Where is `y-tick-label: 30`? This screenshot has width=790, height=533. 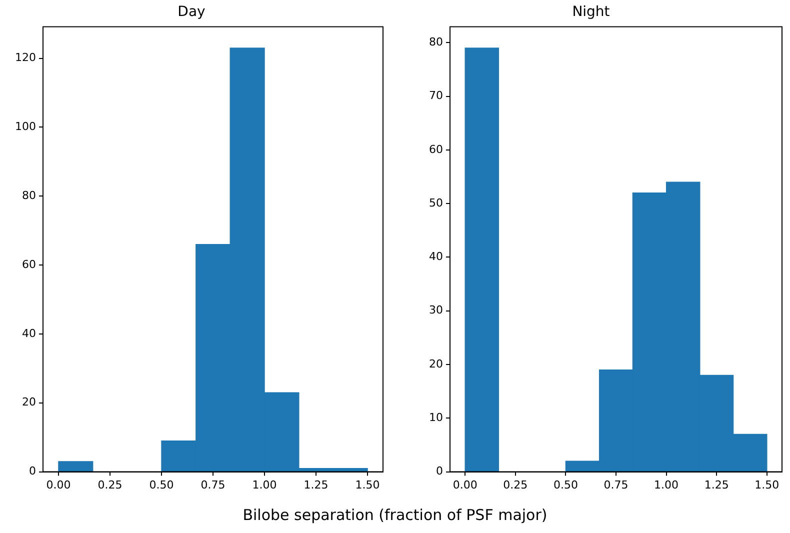 y-tick-label: 30 is located at coordinates (436, 310).